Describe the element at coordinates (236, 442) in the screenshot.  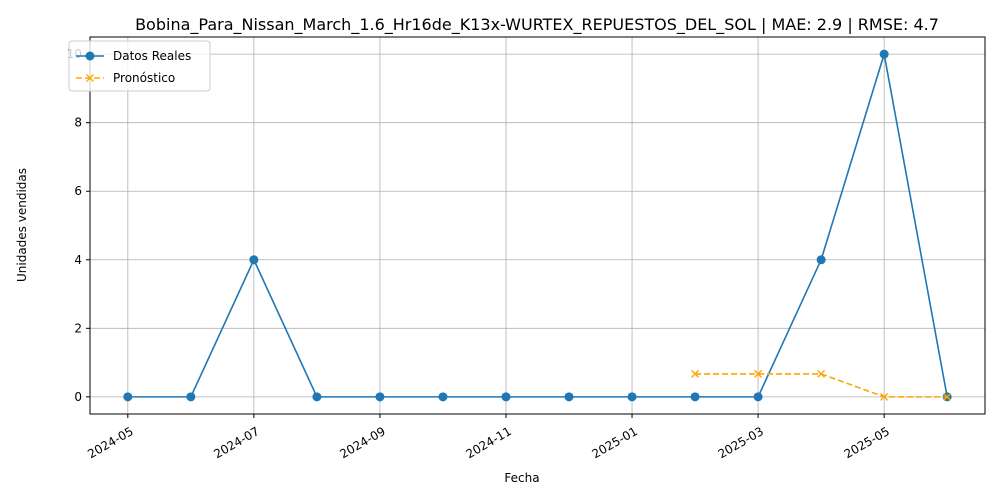
I see `x-tick-label: 2024-07` at that location.